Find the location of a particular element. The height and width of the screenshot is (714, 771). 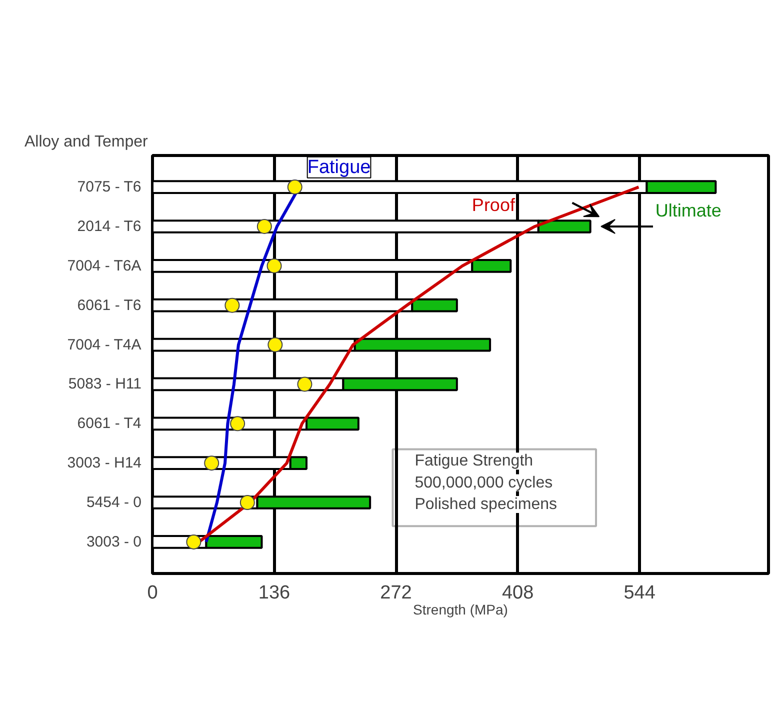

x-tick-label: 136 is located at coordinates (274, 593).